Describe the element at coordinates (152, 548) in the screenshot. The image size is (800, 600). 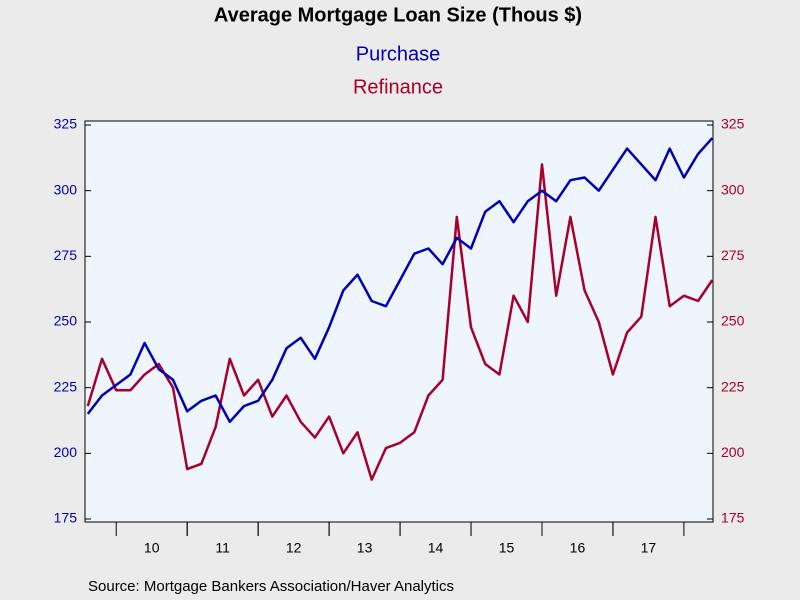
I see `x-tick-label: 10` at that location.